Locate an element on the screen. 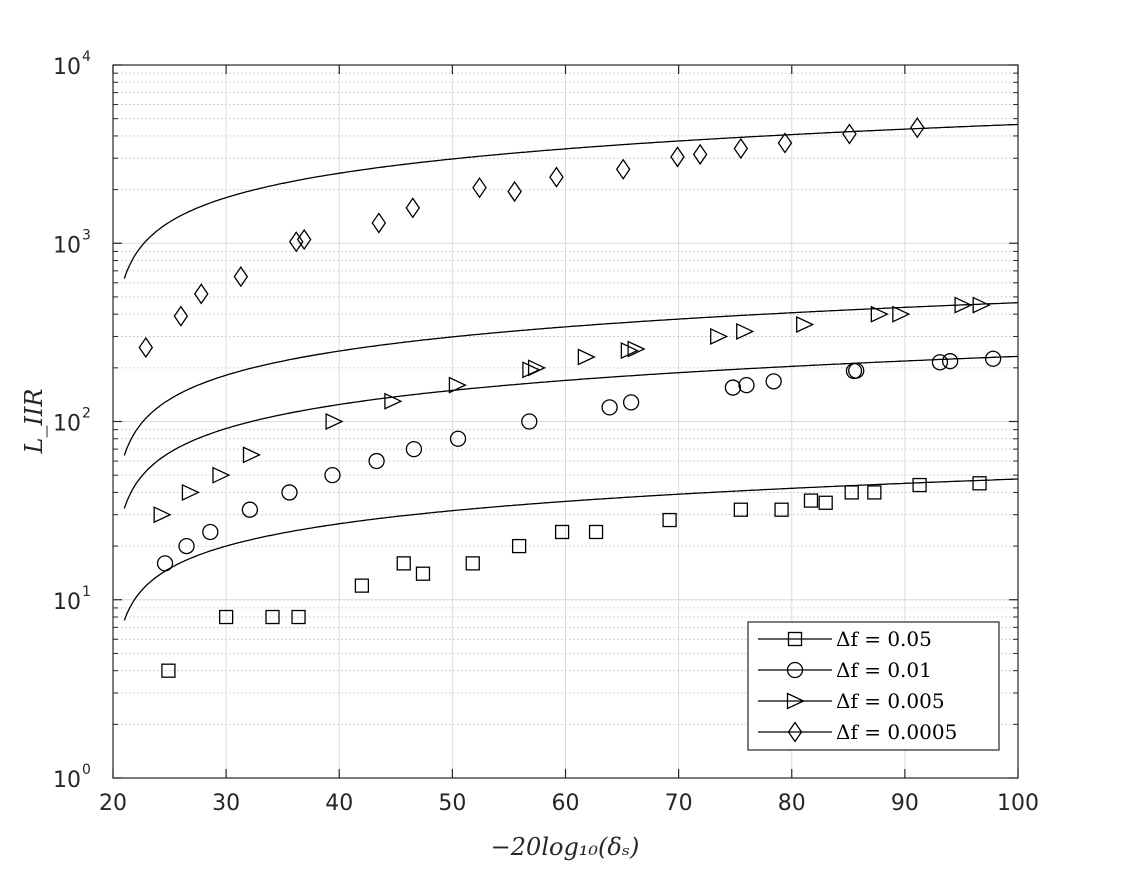 The image size is (1128, 875). y-axis-label: L_IIR is located at coordinates (34, 422).